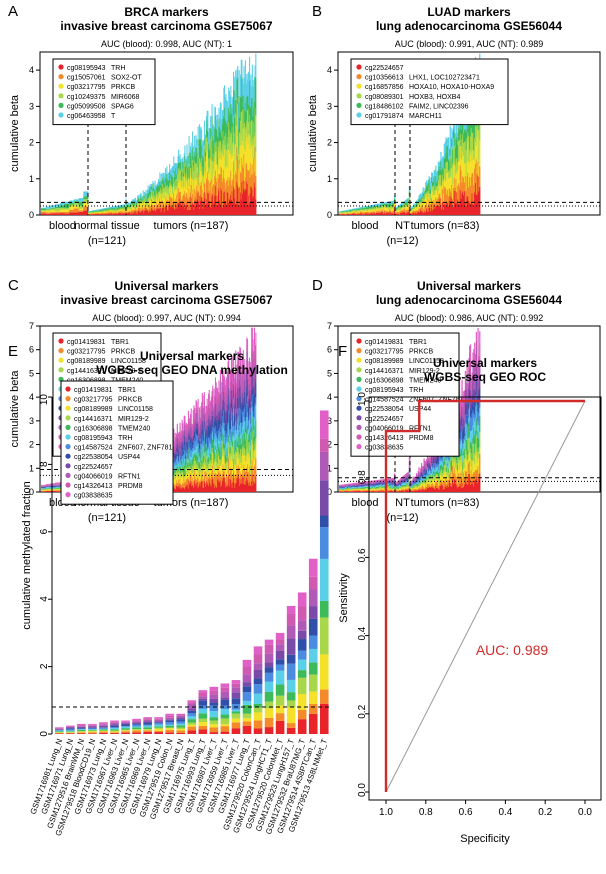 The height and width of the screenshot is (874, 606). Describe the element at coordinates (425, 116) in the screenshot. I see `panel-b-legend-gene: MARCH11` at that location.